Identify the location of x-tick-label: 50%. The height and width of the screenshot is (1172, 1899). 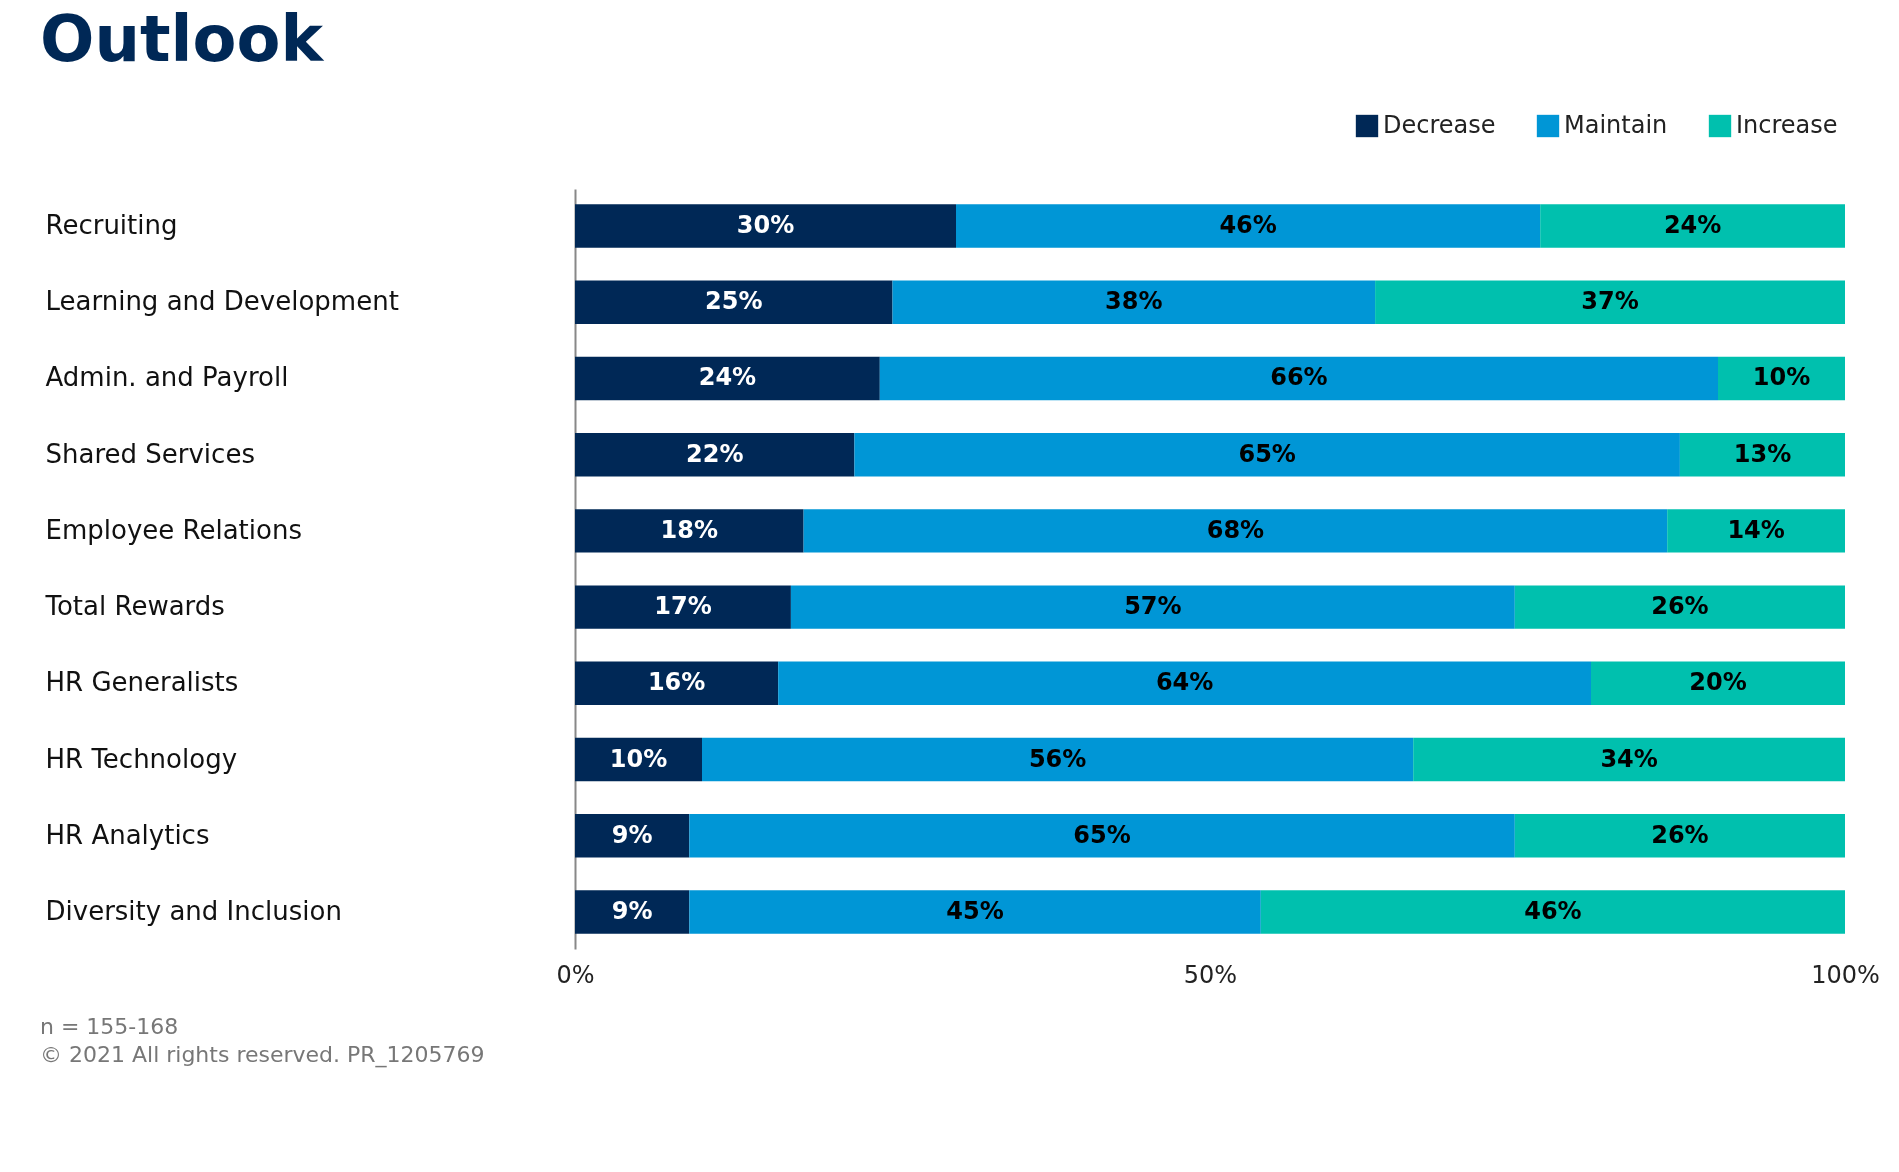
(1210, 974).